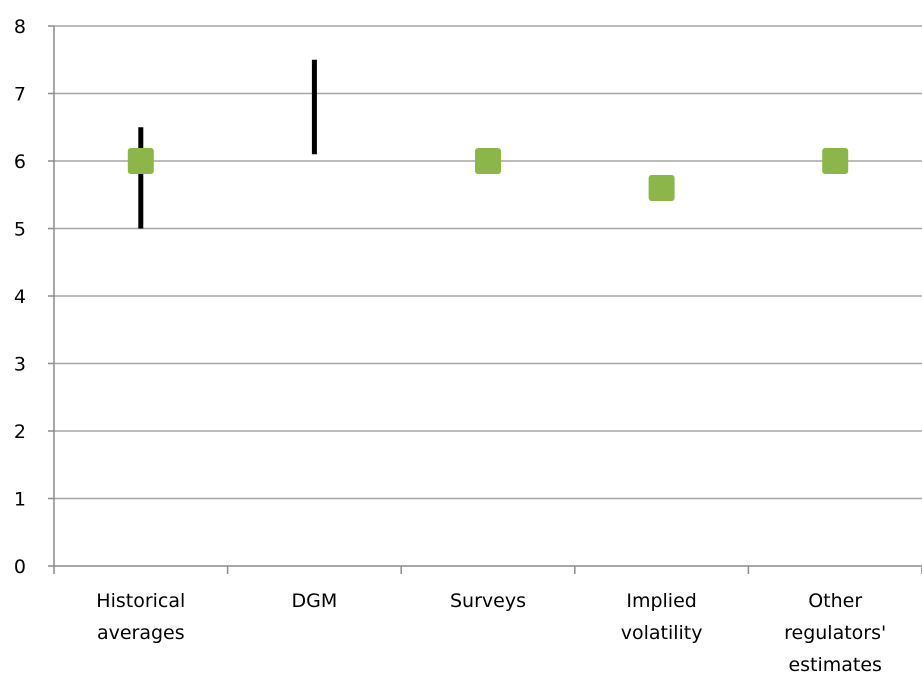 Image resolution: width=922 pixels, height=673 pixels. Describe the element at coordinates (315, 601) in the screenshot. I see `x-category-label: DGM` at that location.